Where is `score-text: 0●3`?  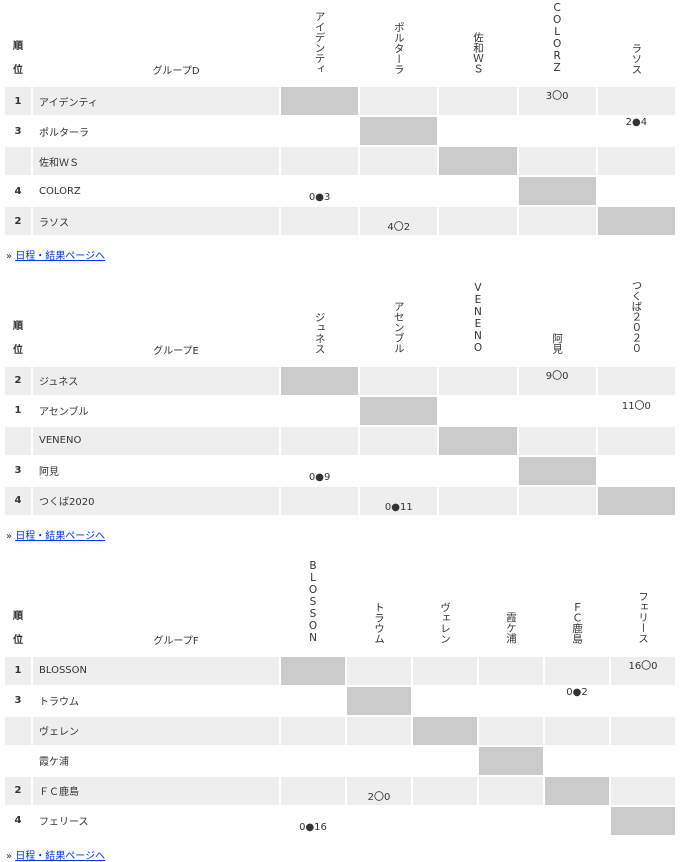 score-text: 0●3 is located at coordinates (319, 197).